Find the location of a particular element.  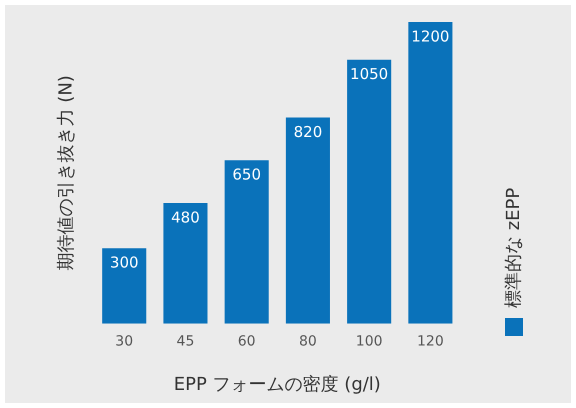

x-tick-label: 80 is located at coordinates (308, 342).